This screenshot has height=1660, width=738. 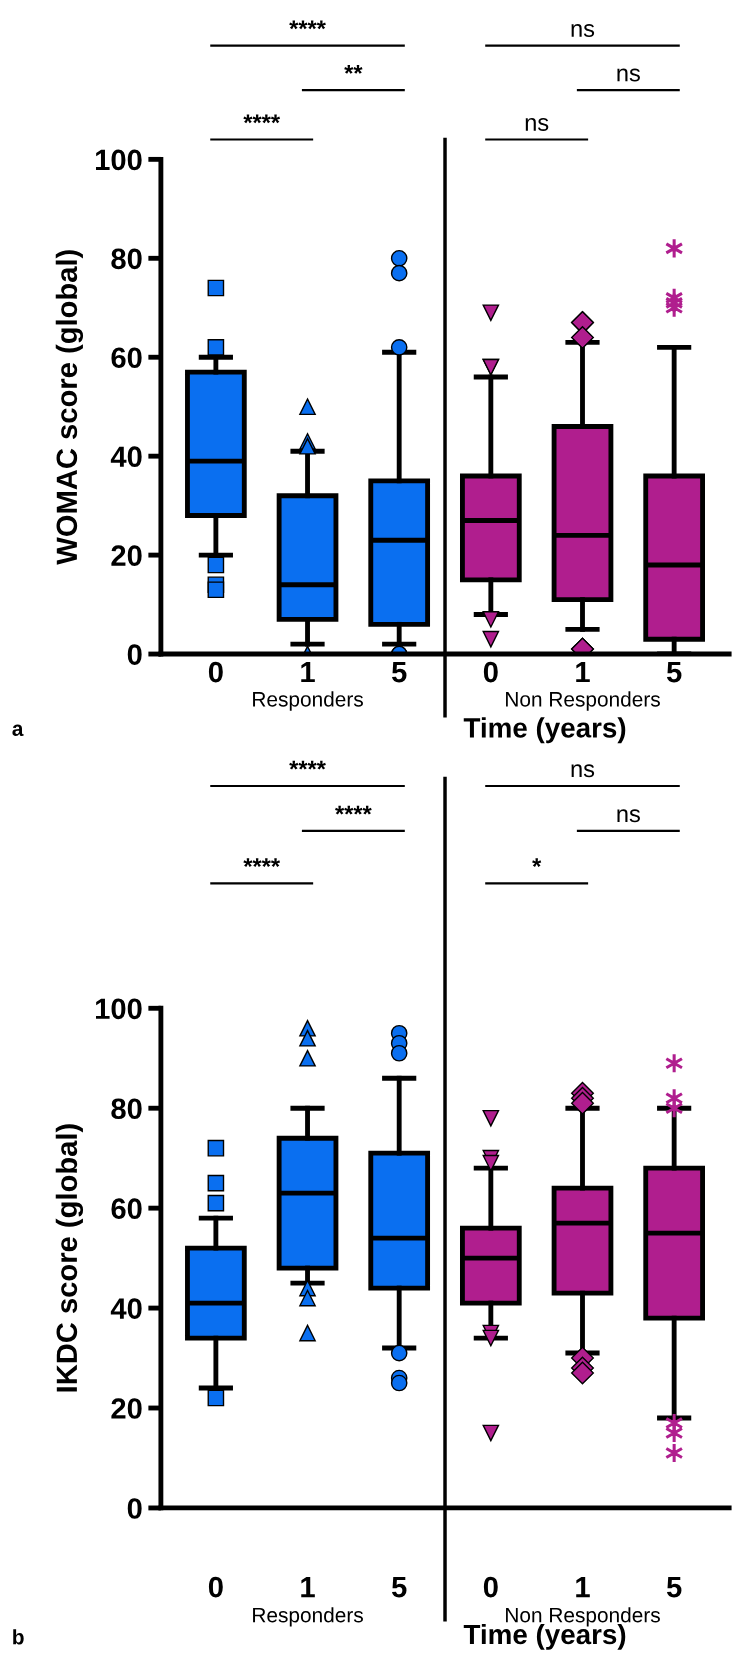 I want to click on text: b, so click(x=18, y=1637).